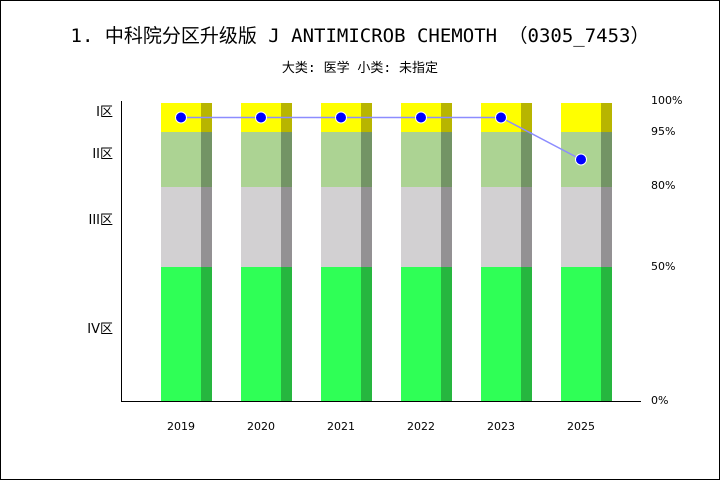 Image resolution: width=720 pixels, height=480 pixels. Describe the element at coordinates (381, 138) in the screenshot. I see `series-line` at that location.